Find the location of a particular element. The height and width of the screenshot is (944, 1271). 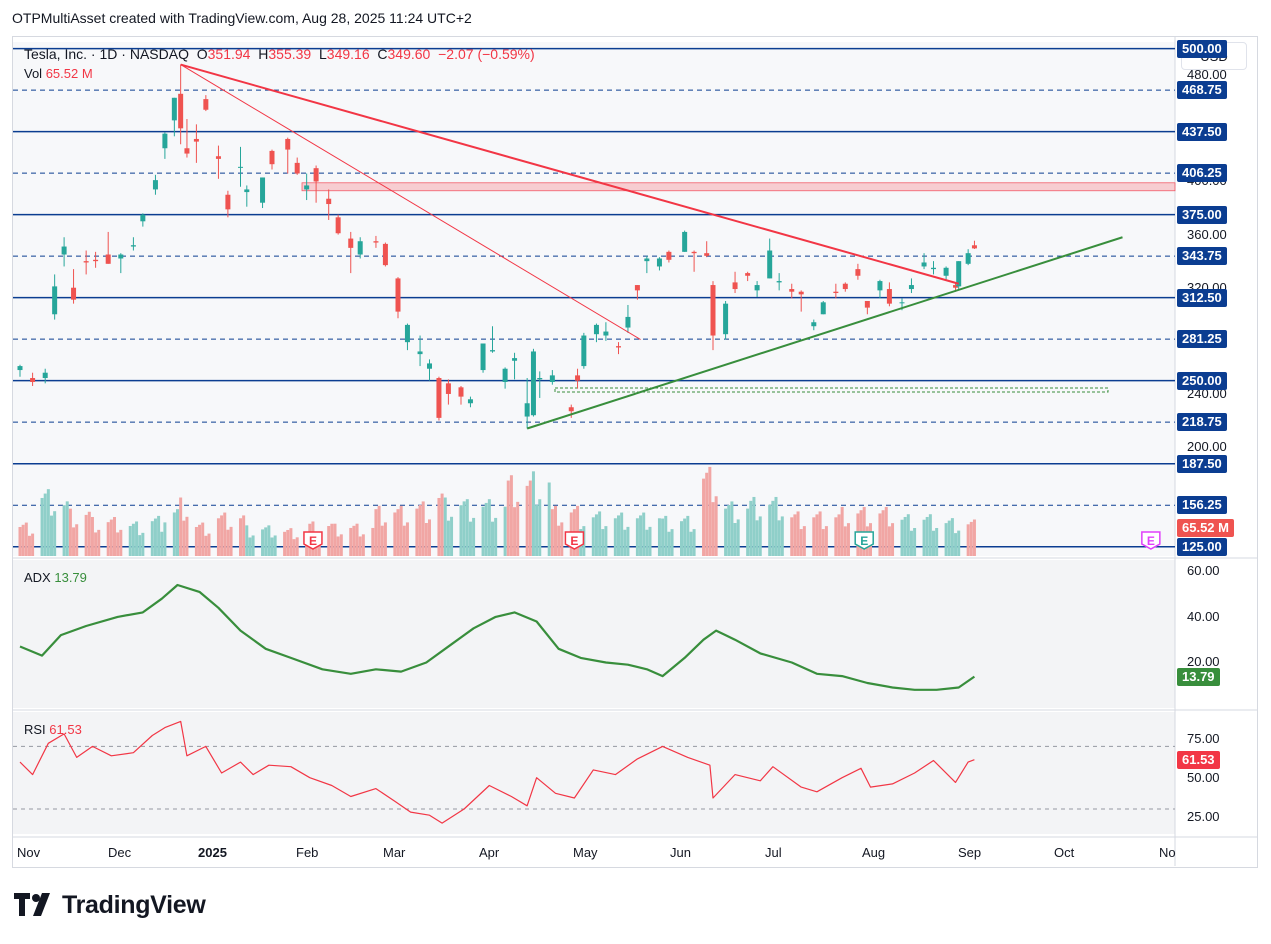

level-tag-156.25: 156.25 is located at coordinates (1202, 505).